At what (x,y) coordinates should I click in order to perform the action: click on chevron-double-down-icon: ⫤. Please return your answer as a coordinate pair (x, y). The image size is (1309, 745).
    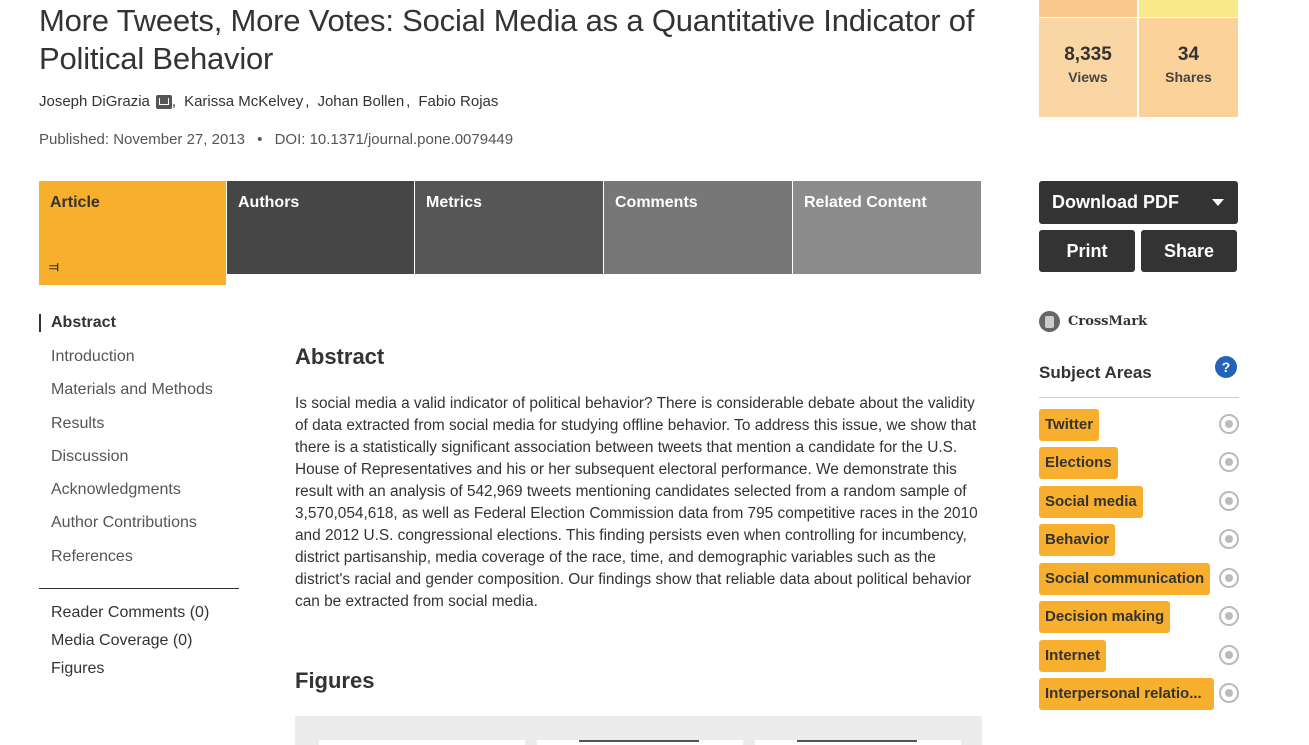
    Looking at the image, I should click on (54, 266).